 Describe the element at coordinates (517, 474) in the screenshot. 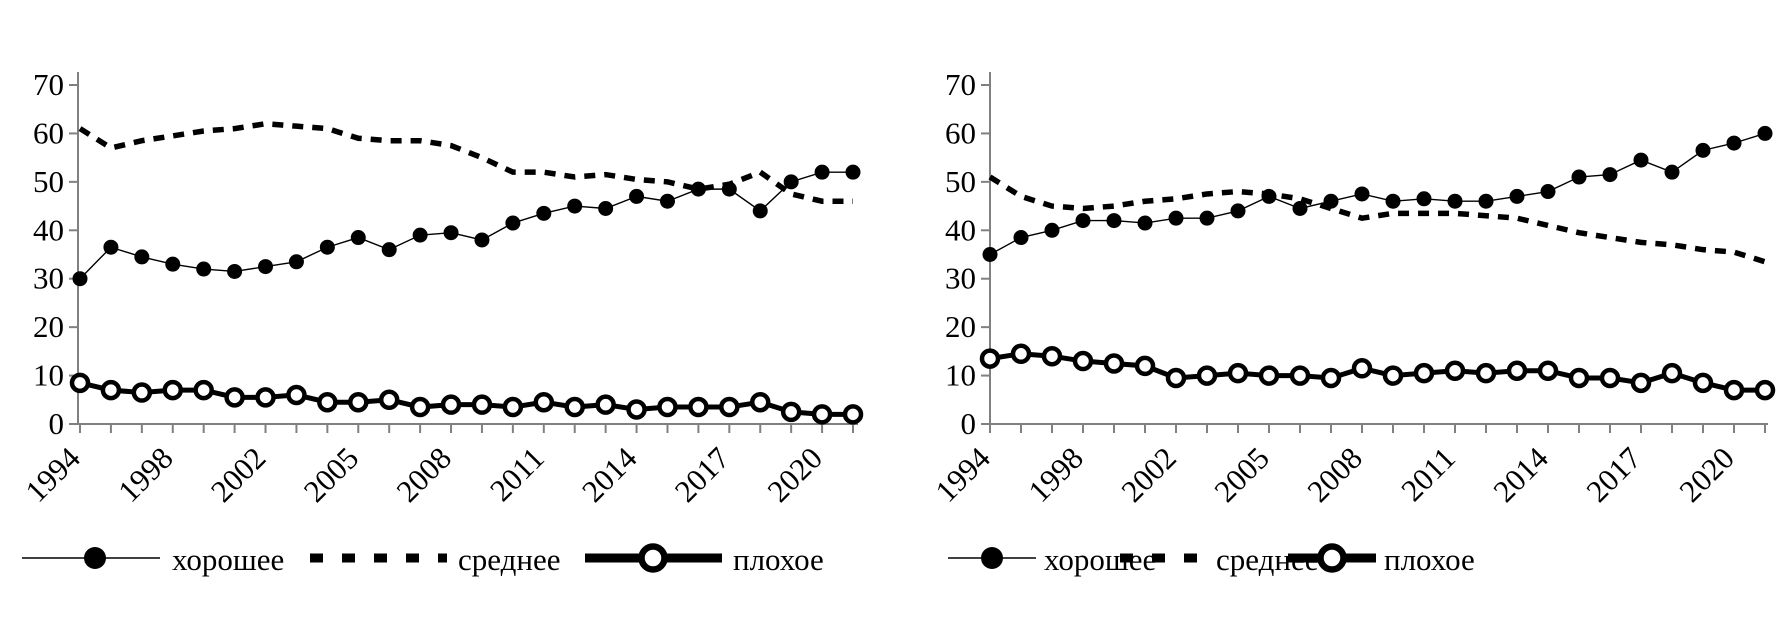

I see `x-axis-tick-label: 2011` at that location.